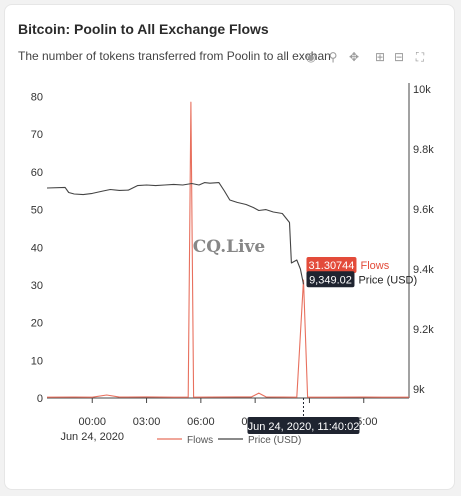 The image size is (461, 496). Describe the element at coordinates (37, 324) in the screenshot. I see `y-left-tick-label: 20` at that location.